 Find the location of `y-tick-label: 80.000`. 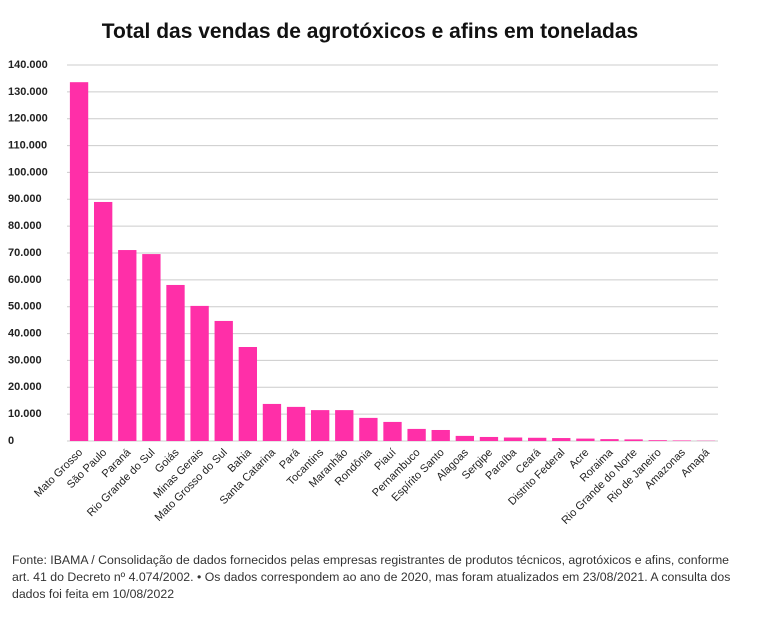

y-tick-label: 80.000 is located at coordinates (25, 226).